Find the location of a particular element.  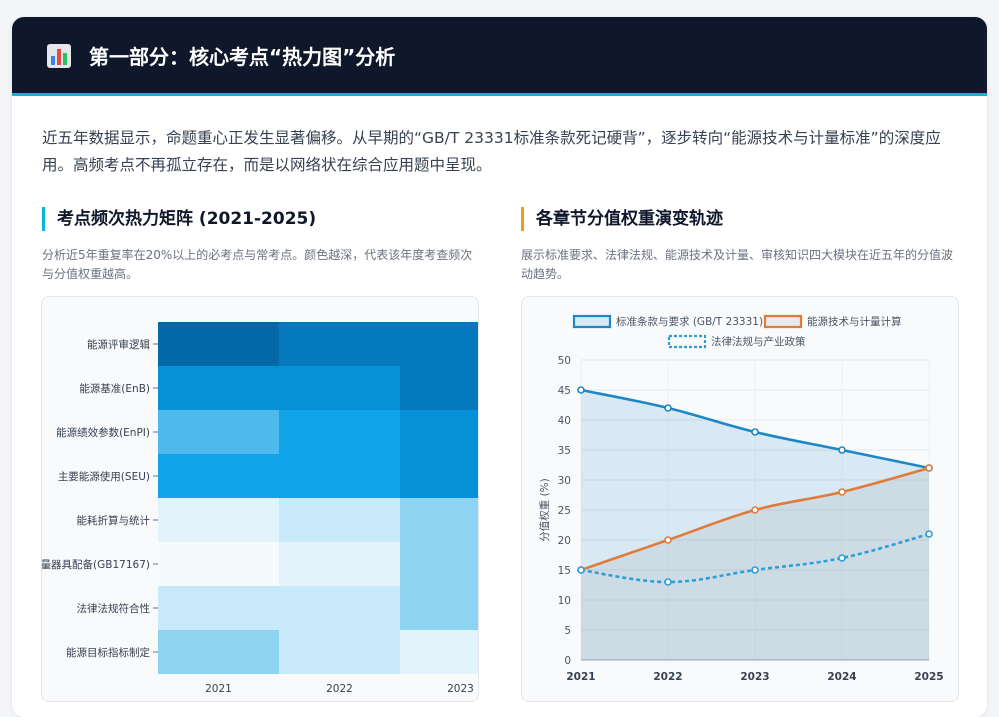

heatmap-column-label: 2023 is located at coordinates (460, 689).